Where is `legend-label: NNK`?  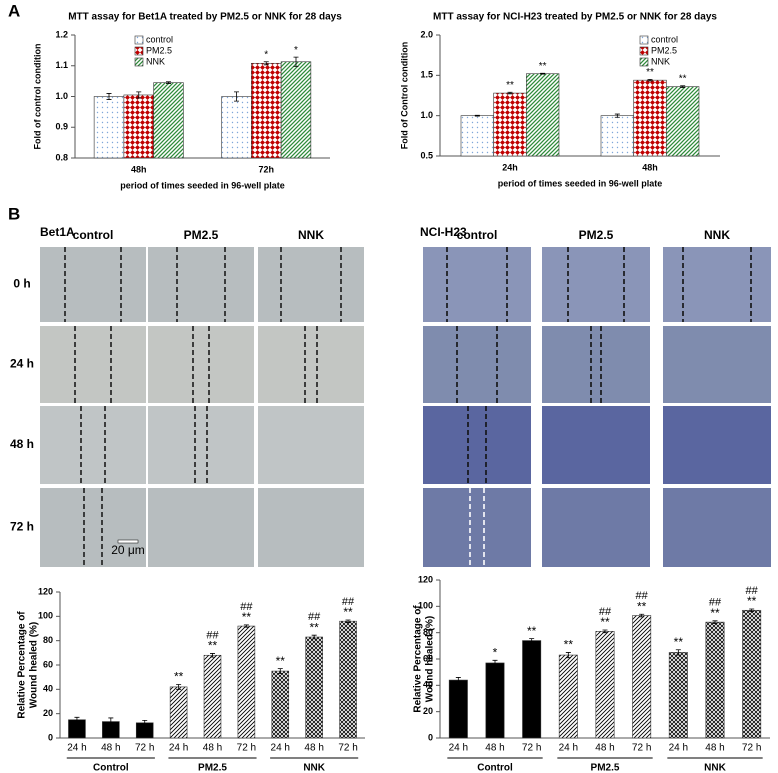 legend-label: NNK is located at coordinates (660, 61).